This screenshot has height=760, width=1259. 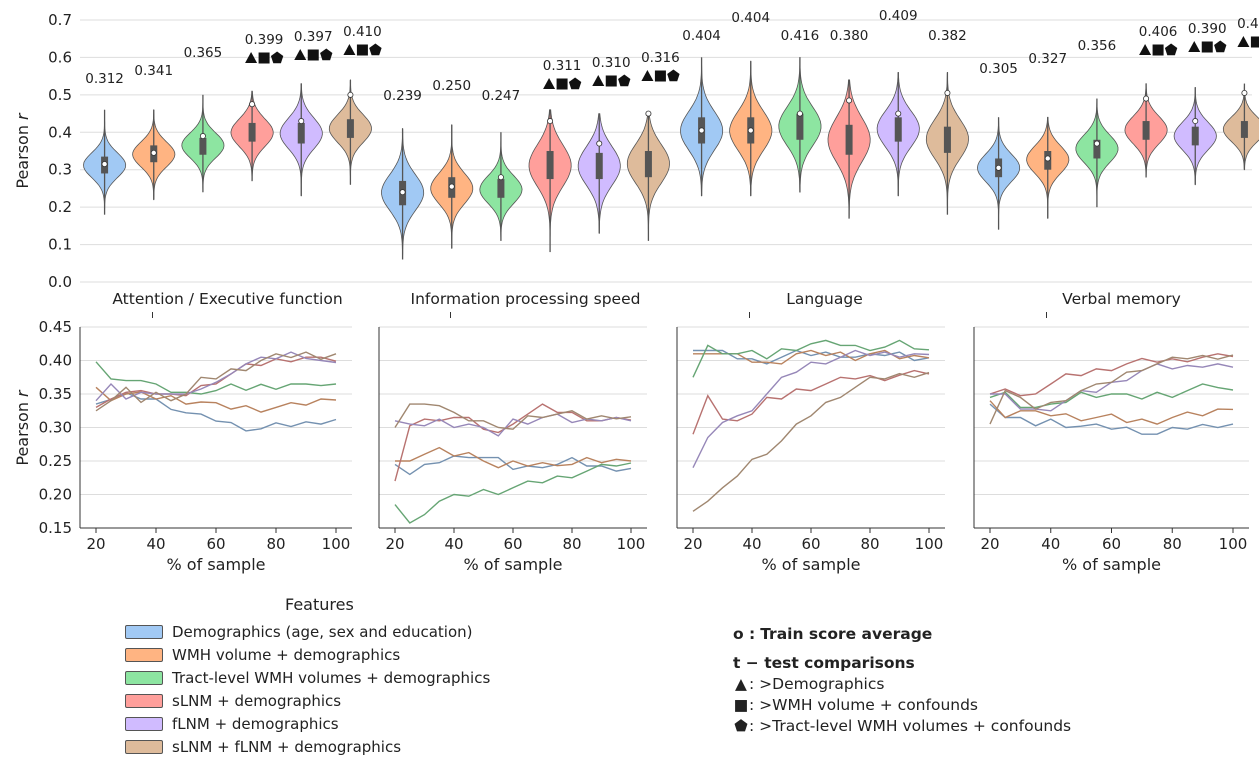 What do you see at coordinates (286, 655) in the screenshot?
I see `legend-label: WMH volume + demographics` at bounding box center [286, 655].